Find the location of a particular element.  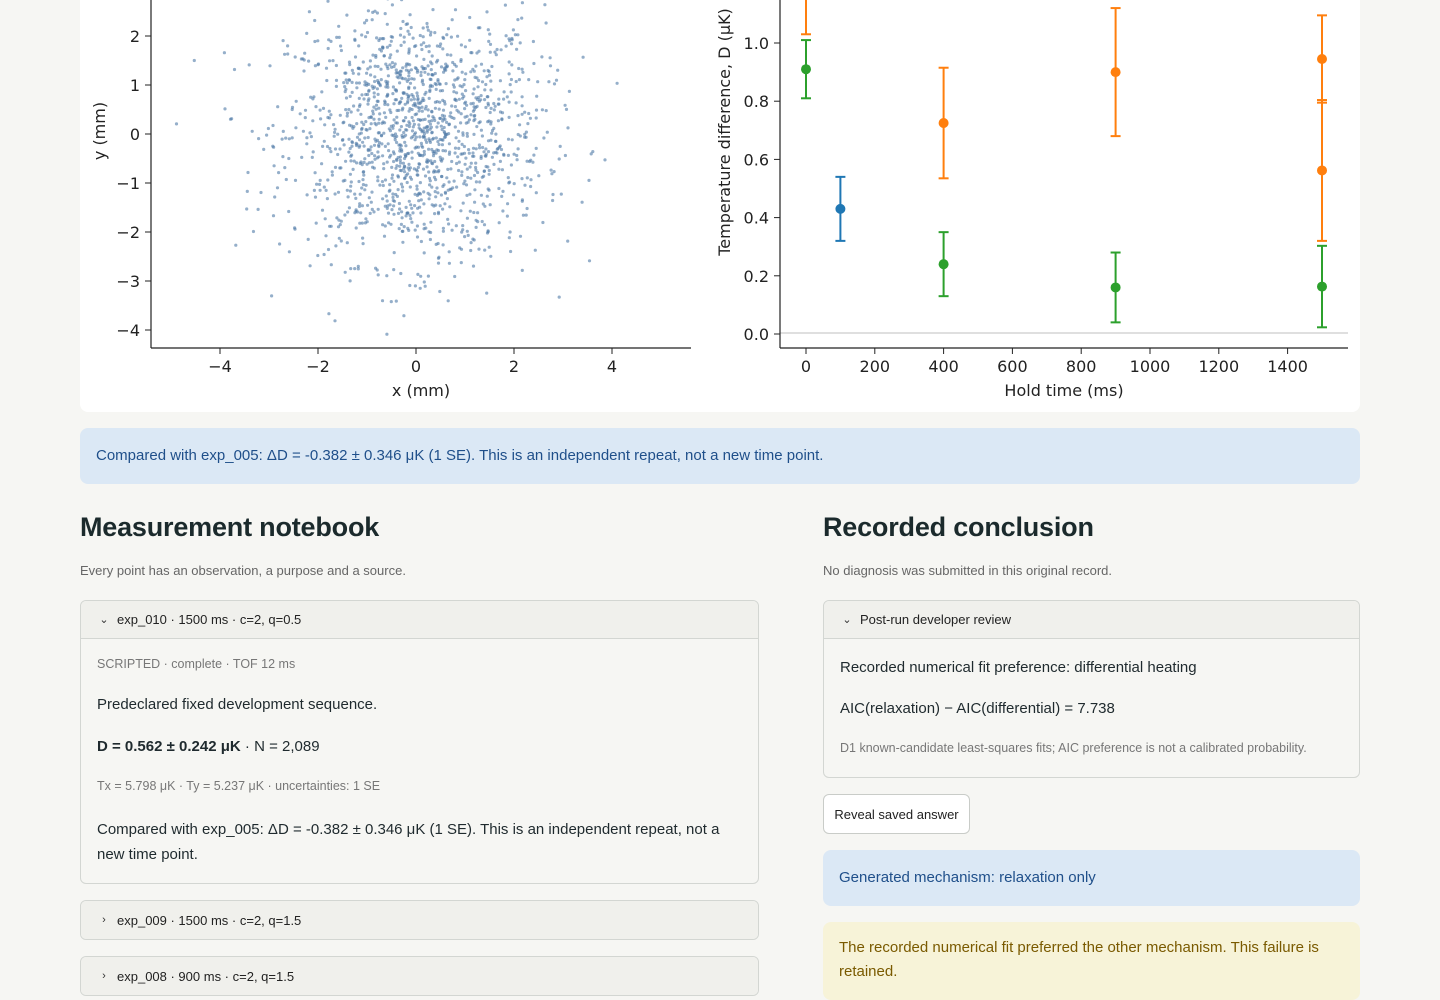

reveal-saved-answer-button: Reveal saved answer is located at coordinates (896, 814).